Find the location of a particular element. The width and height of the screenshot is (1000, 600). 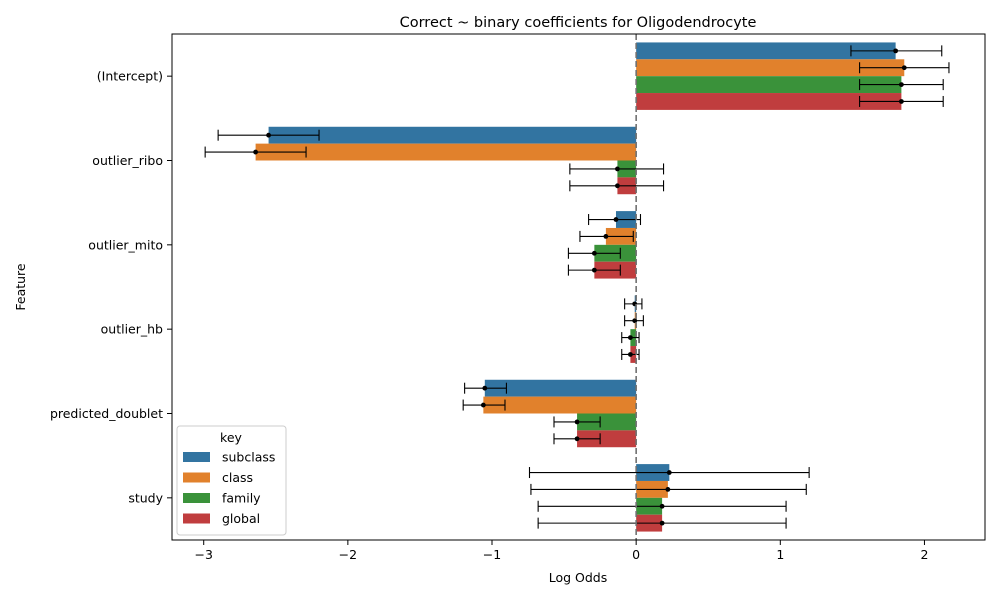

point-study-subclass is located at coordinates (669, 472).